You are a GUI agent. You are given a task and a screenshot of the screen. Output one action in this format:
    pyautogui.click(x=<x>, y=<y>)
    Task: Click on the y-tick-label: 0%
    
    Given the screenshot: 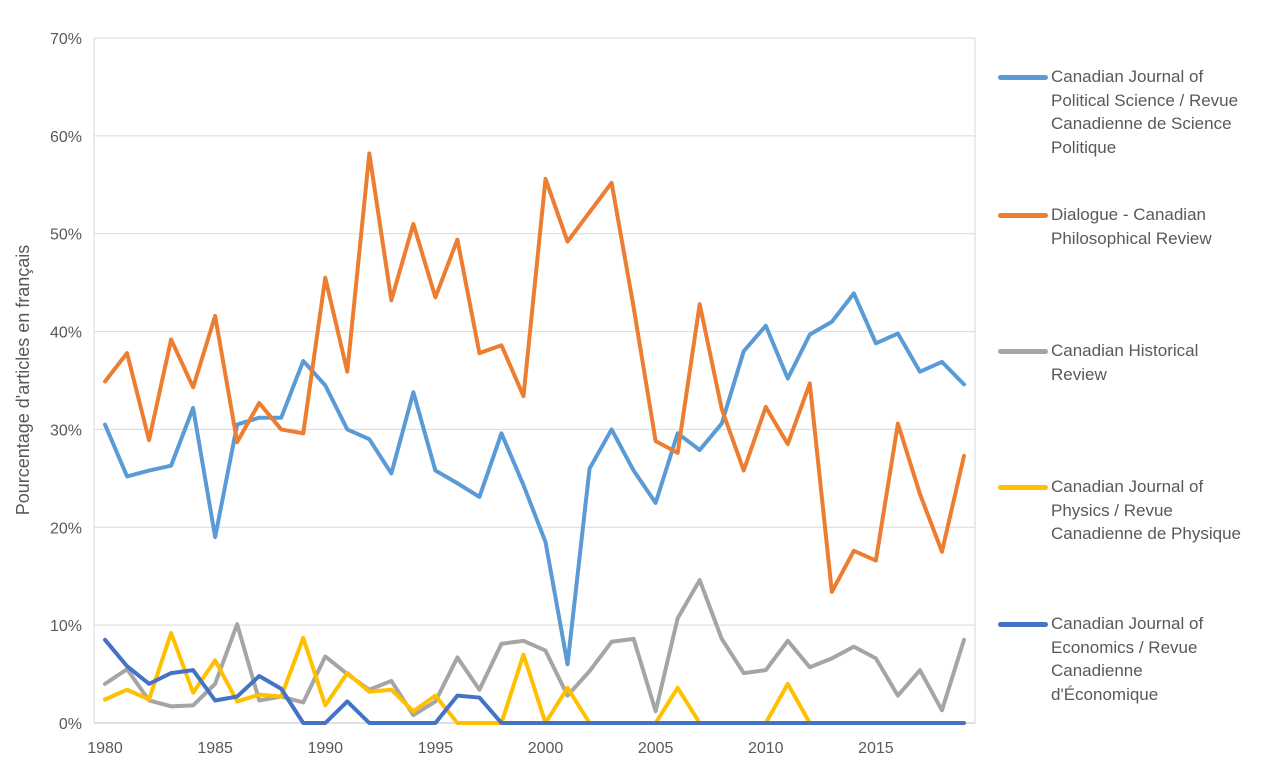 What is the action you would take?
    pyautogui.click(x=70, y=724)
    